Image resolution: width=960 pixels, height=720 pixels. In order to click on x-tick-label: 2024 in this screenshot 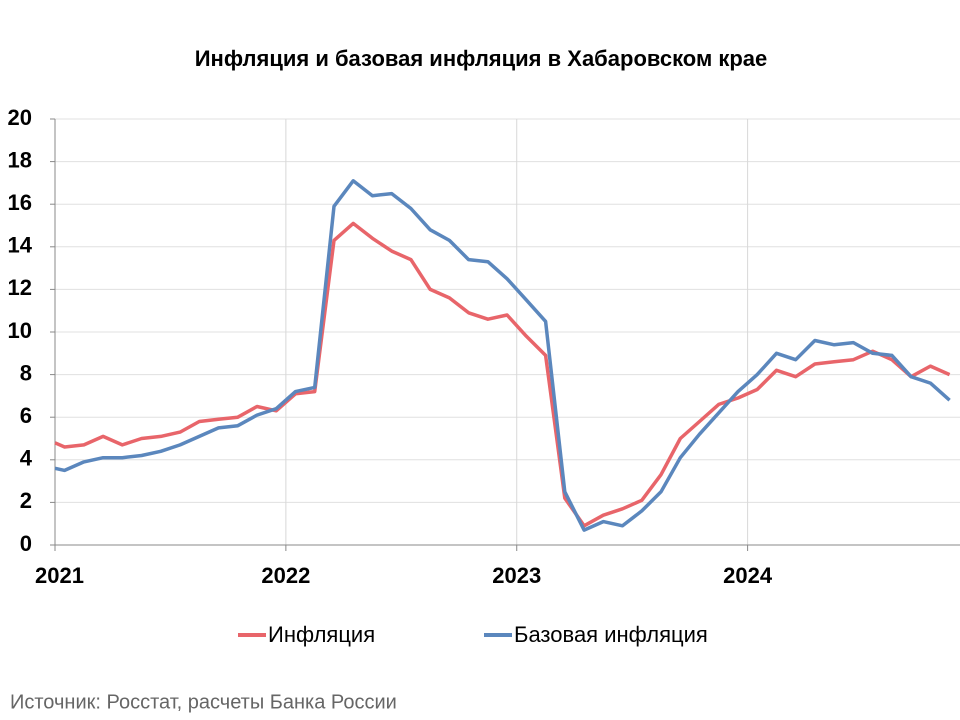, I will do `click(748, 575)`.